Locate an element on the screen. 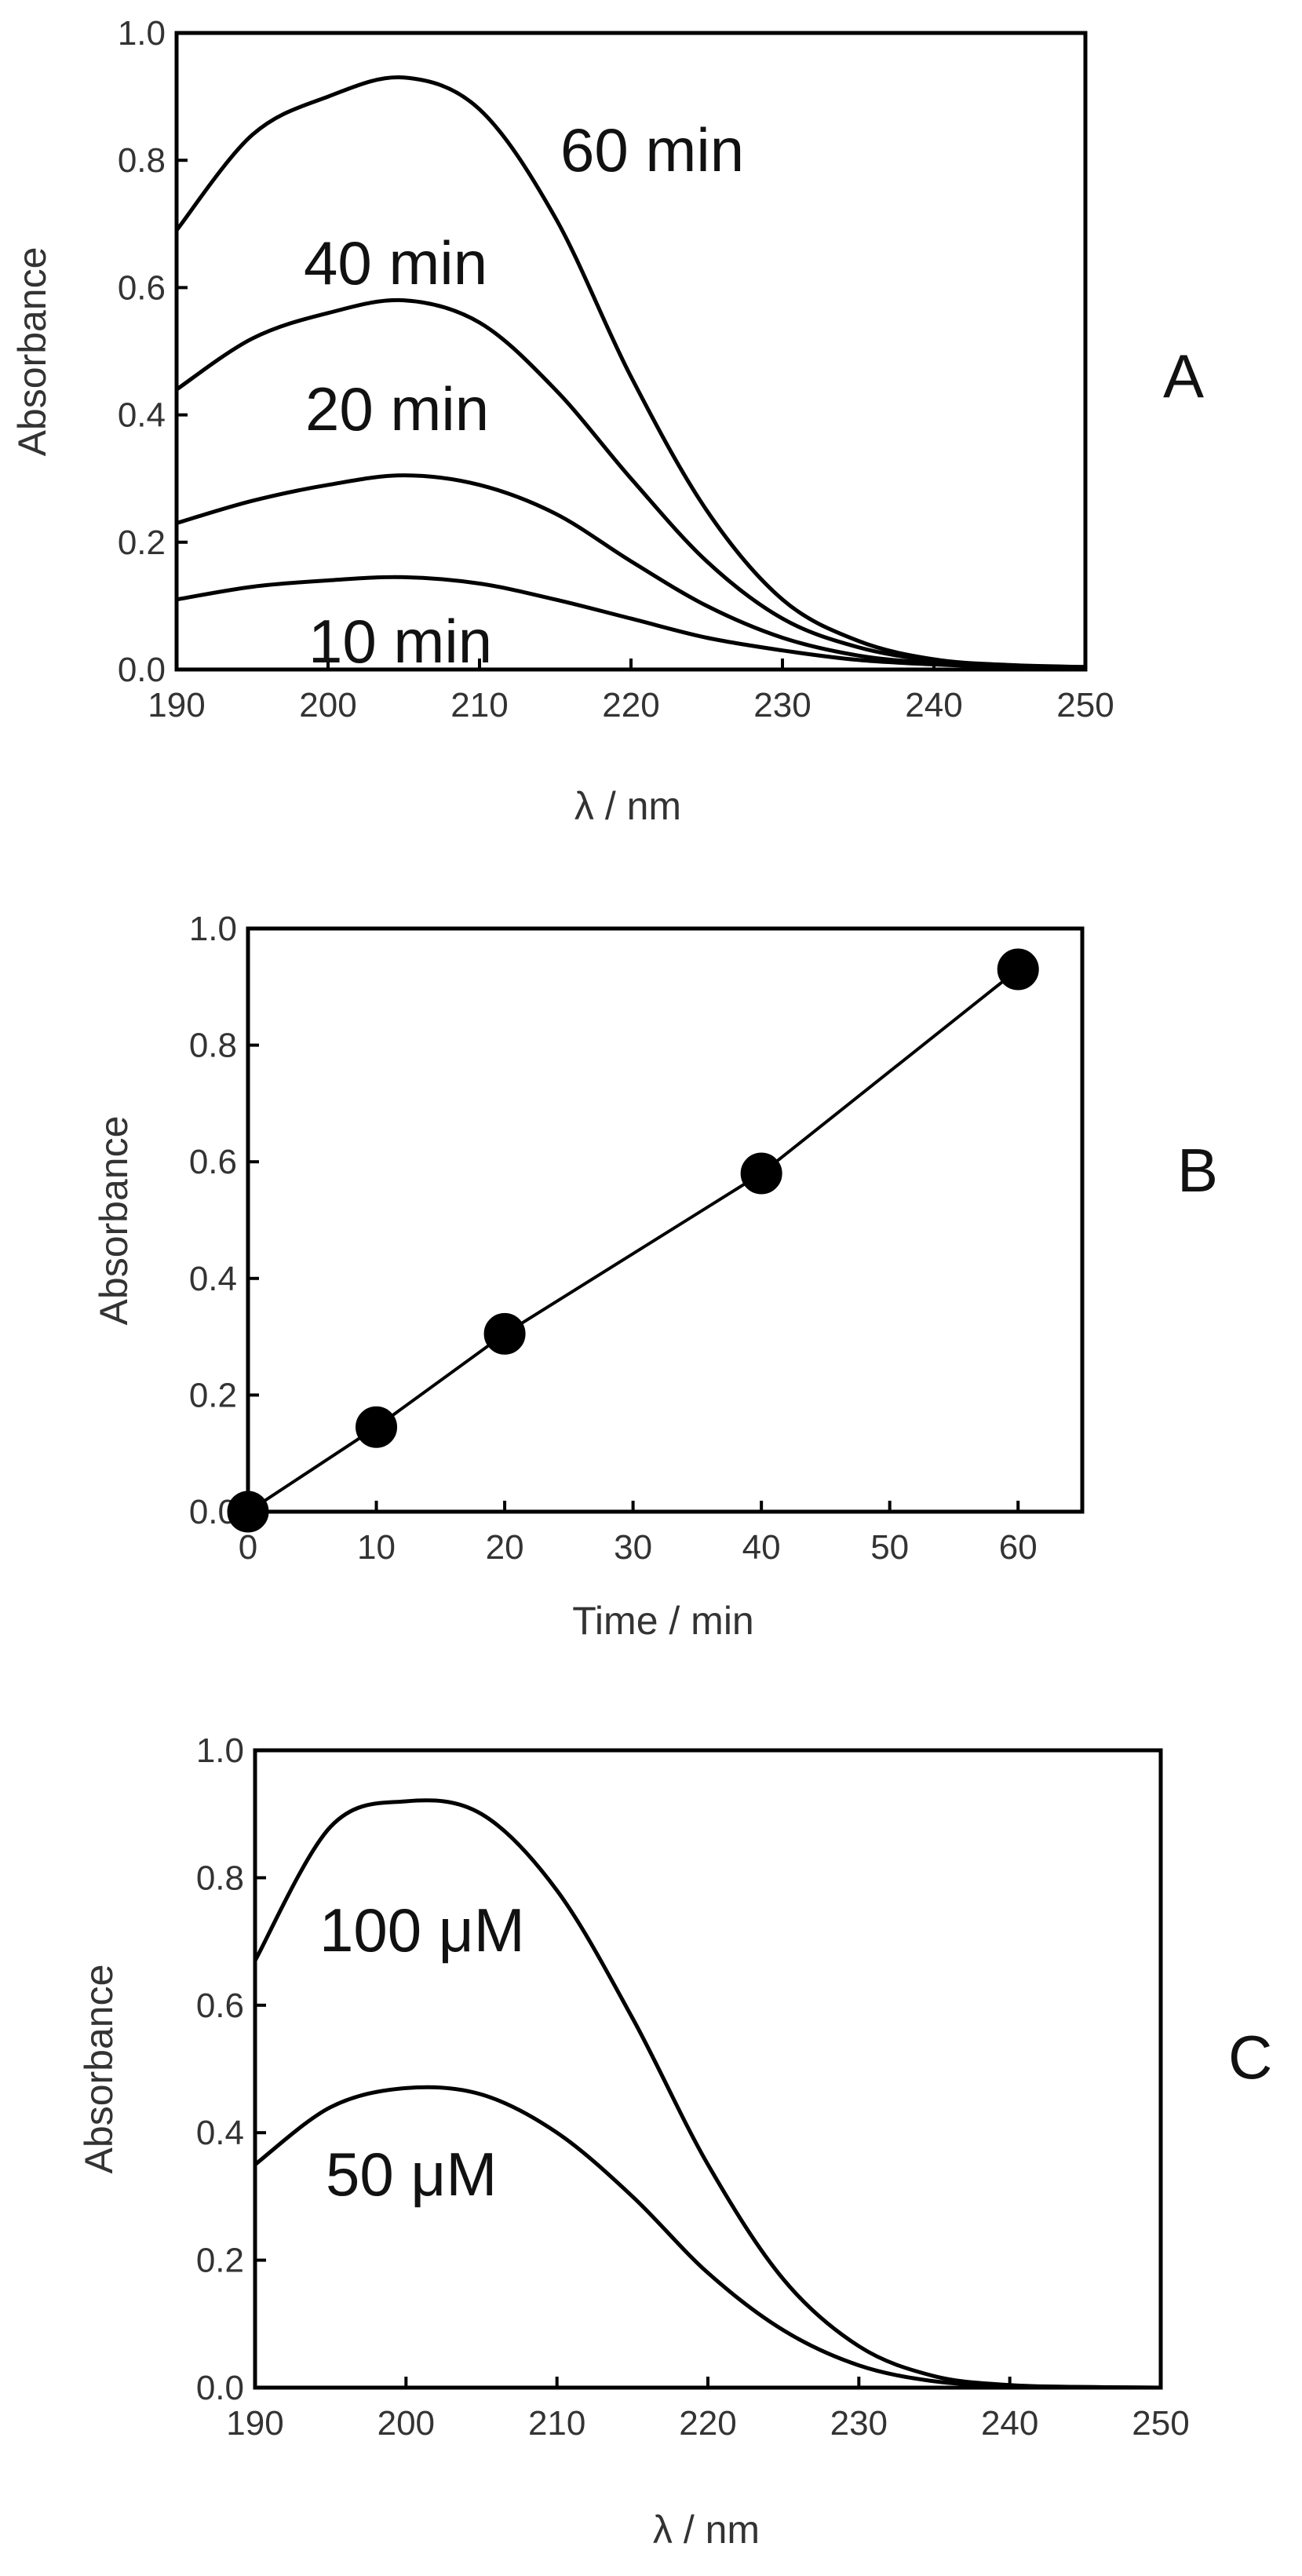 This screenshot has height=2576, width=1302. panel-a-label-60min: 60 min is located at coordinates (652, 149).